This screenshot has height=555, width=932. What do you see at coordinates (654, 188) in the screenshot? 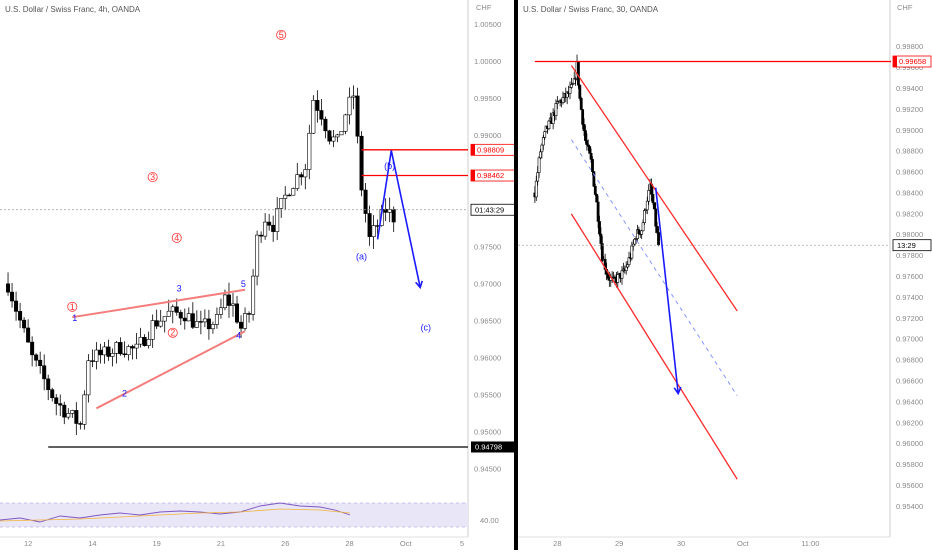
I see `right-channel-upper` at bounding box center [654, 188].